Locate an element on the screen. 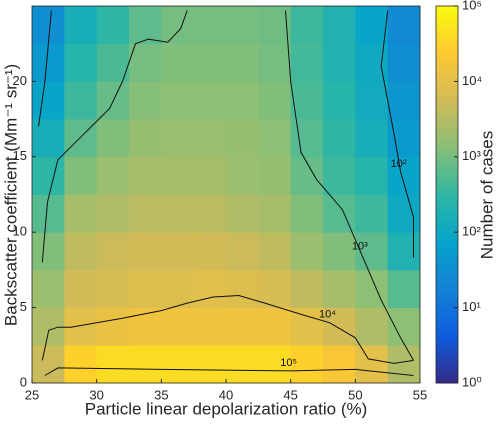  contour-label: 10⁴ is located at coordinates (327, 315).